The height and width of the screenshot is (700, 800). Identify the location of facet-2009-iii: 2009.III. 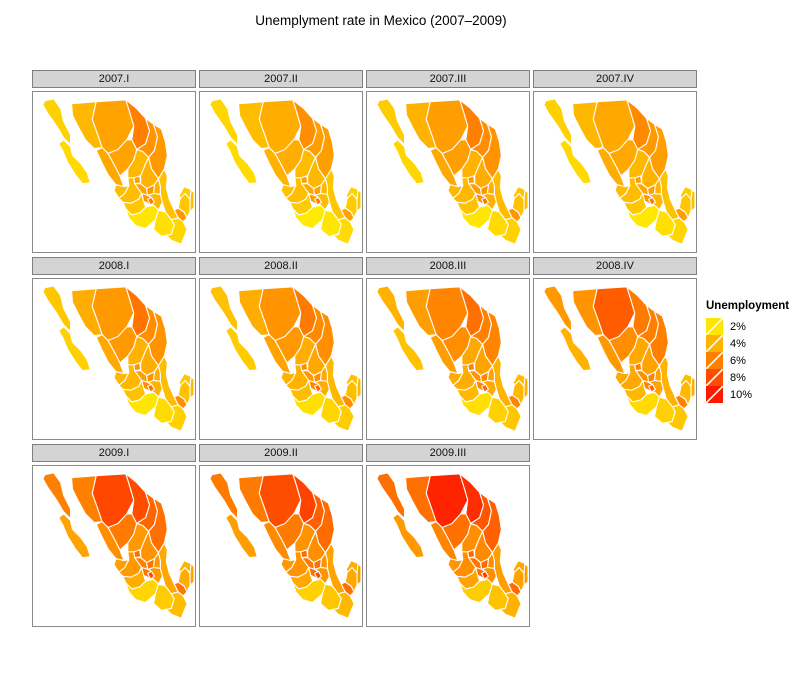
(448, 535).